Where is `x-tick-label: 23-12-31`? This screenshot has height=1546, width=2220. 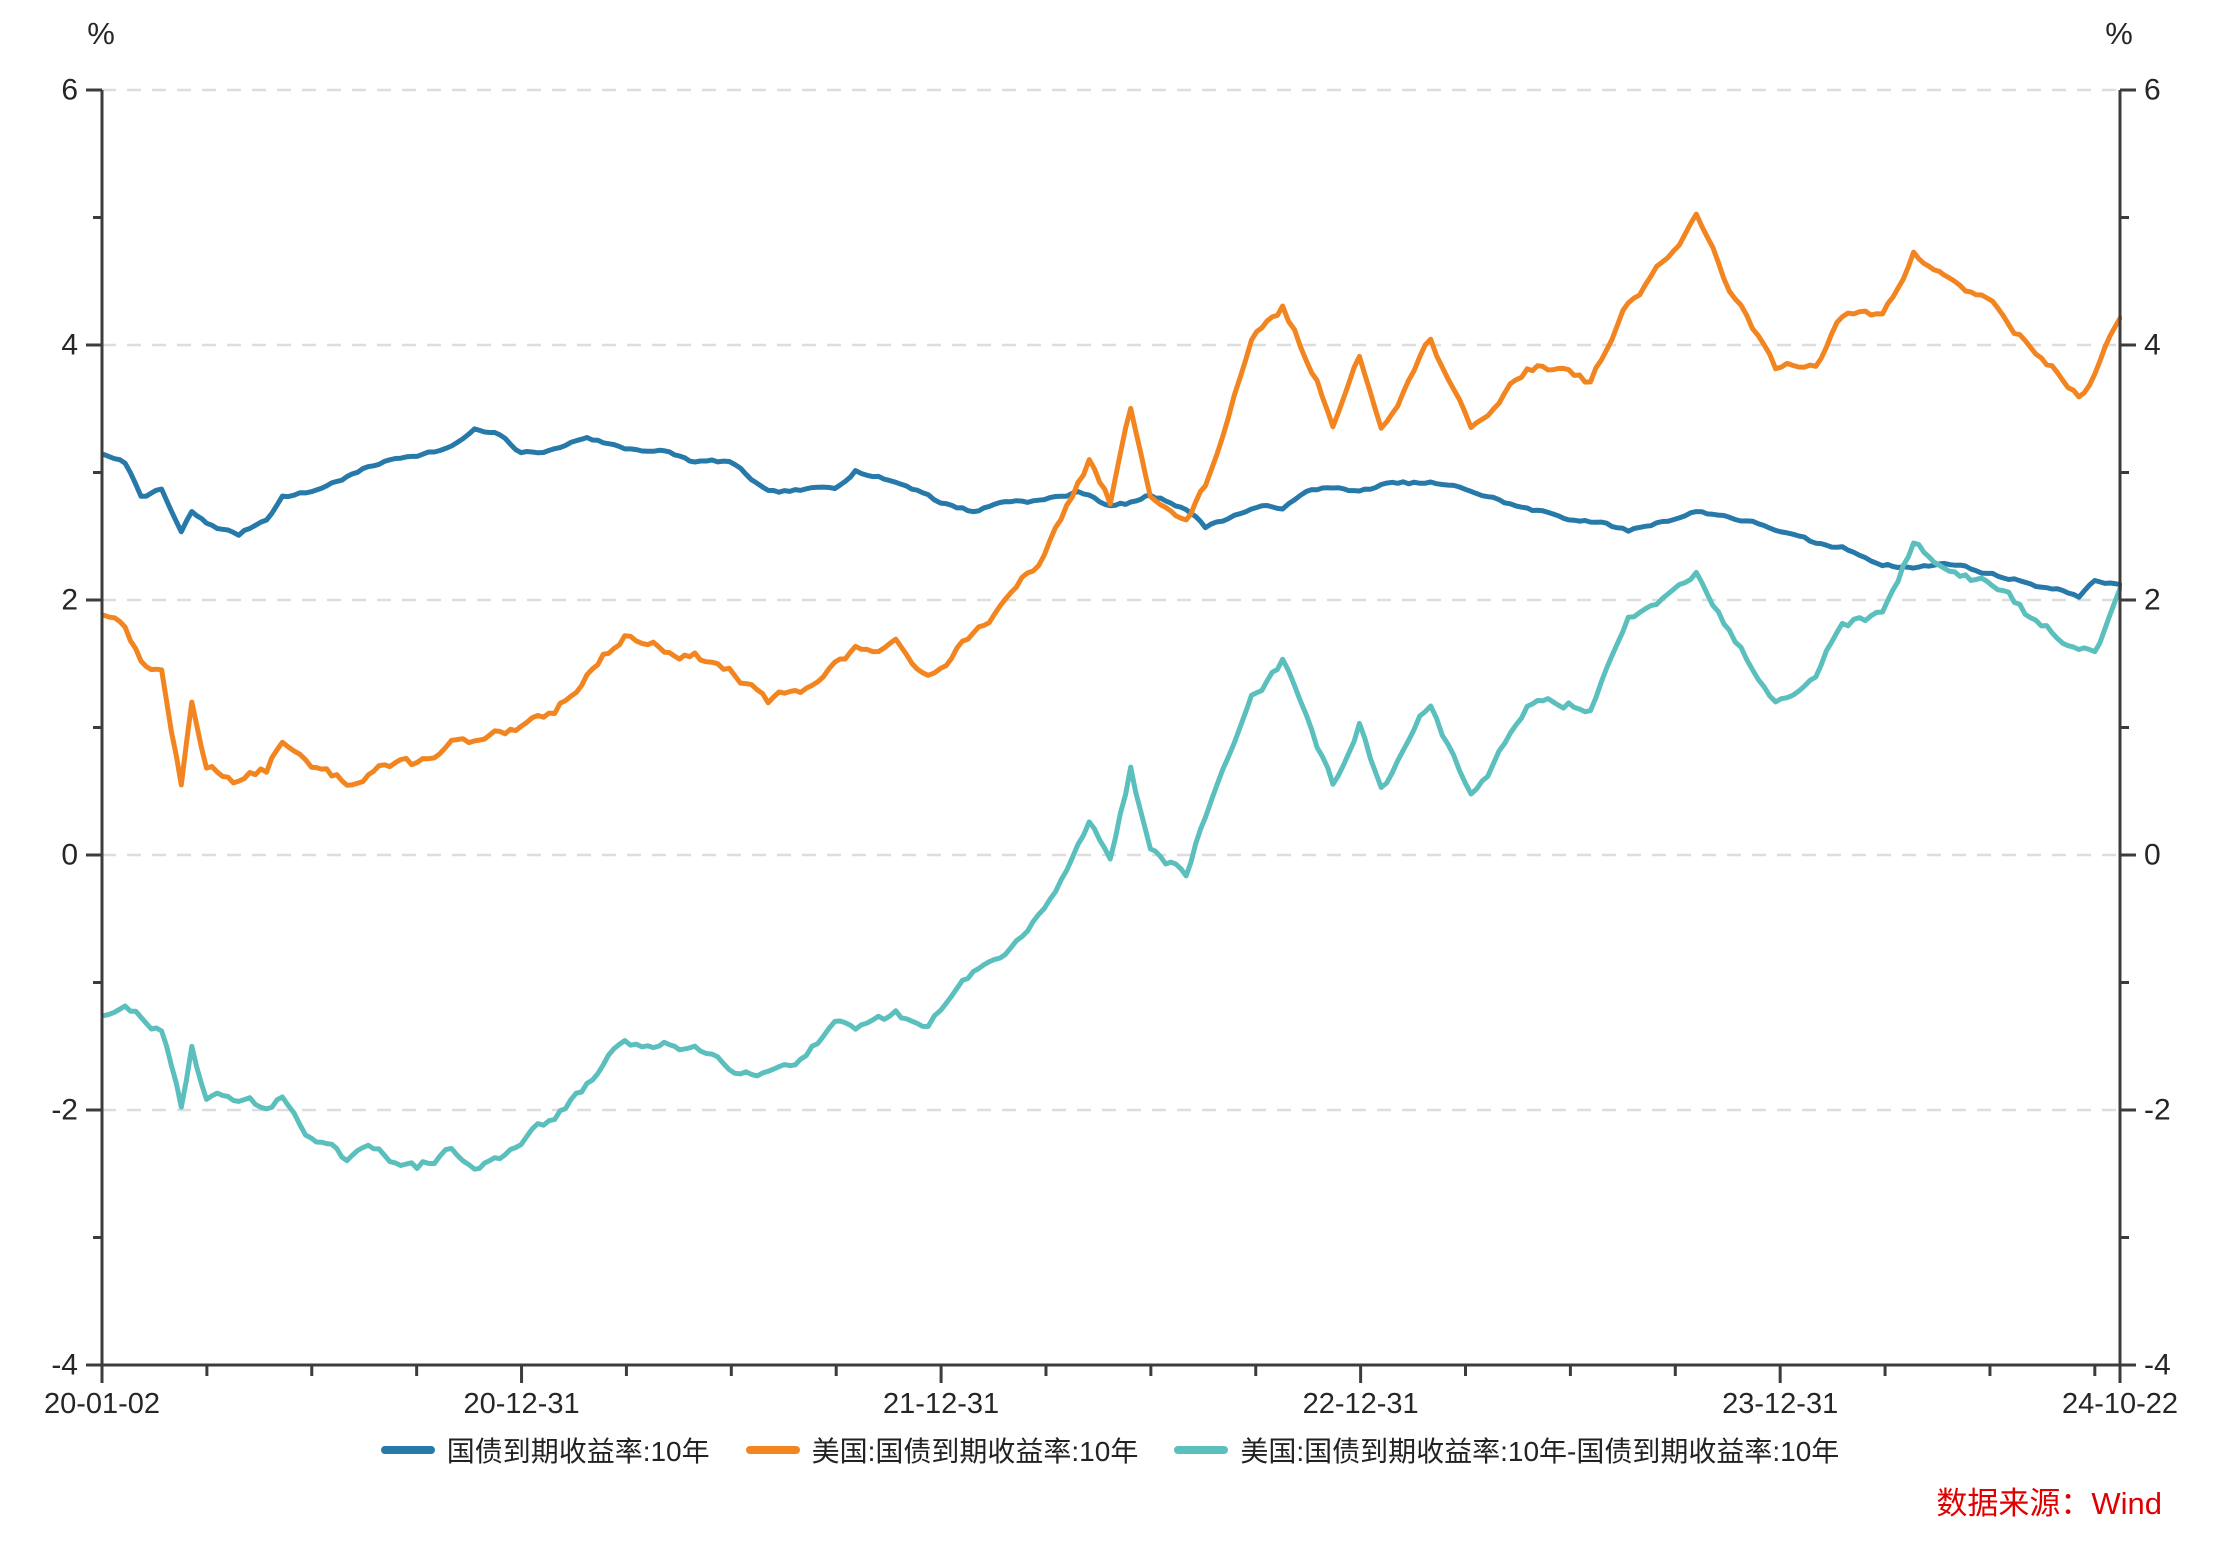 x-tick-label: 23-12-31 is located at coordinates (1780, 1404).